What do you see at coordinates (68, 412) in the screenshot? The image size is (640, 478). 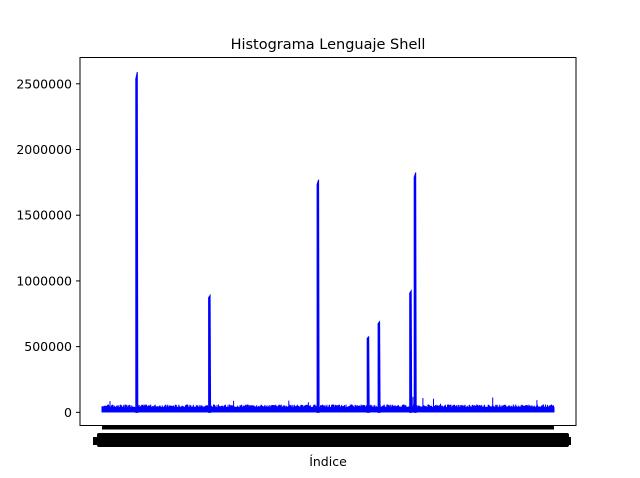 I see `y-tick-label: 0` at bounding box center [68, 412].